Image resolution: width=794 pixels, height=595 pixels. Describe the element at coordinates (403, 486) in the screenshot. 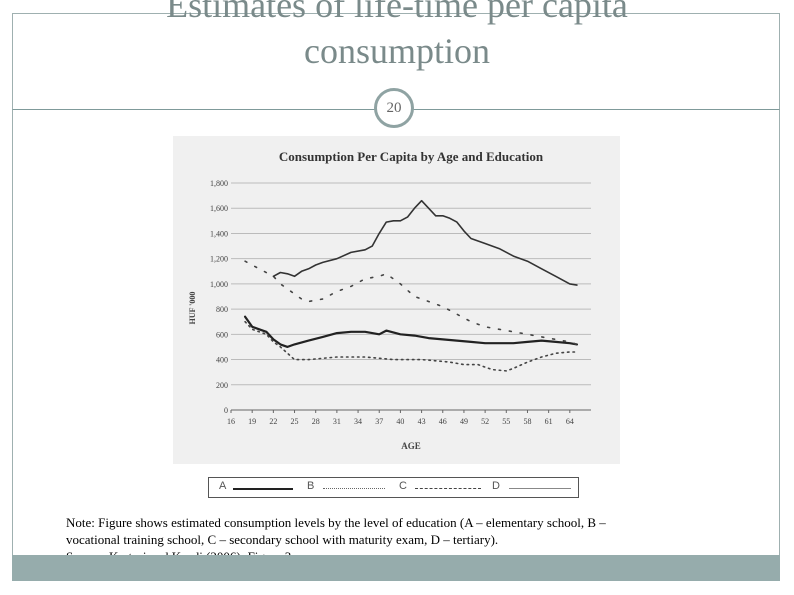

I see `legend-label-c: C` at that location.